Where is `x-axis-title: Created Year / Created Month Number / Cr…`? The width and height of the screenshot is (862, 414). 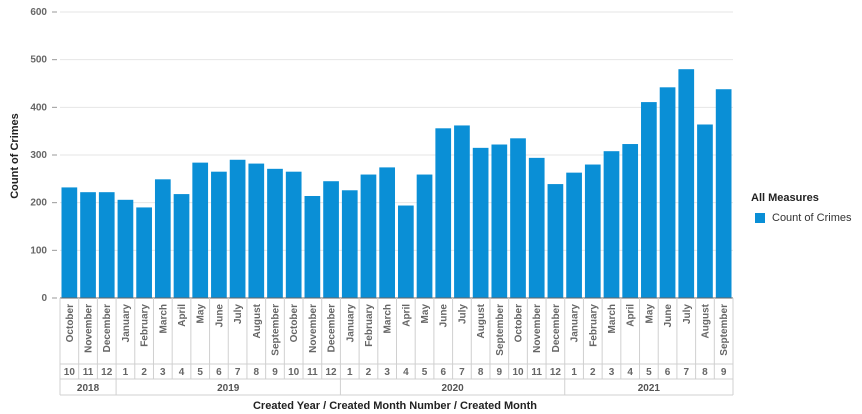 x-axis-title: Created Year / Created Month Number / Cr… is located at coordinates (395, 406).